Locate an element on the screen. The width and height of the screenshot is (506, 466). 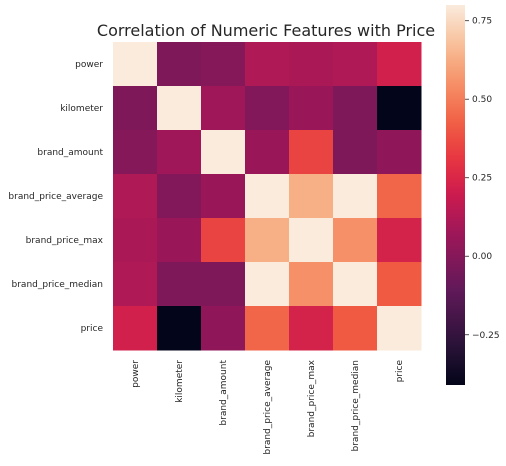
row-tick-label: brand_price_average is located at coordinates (55, 197).